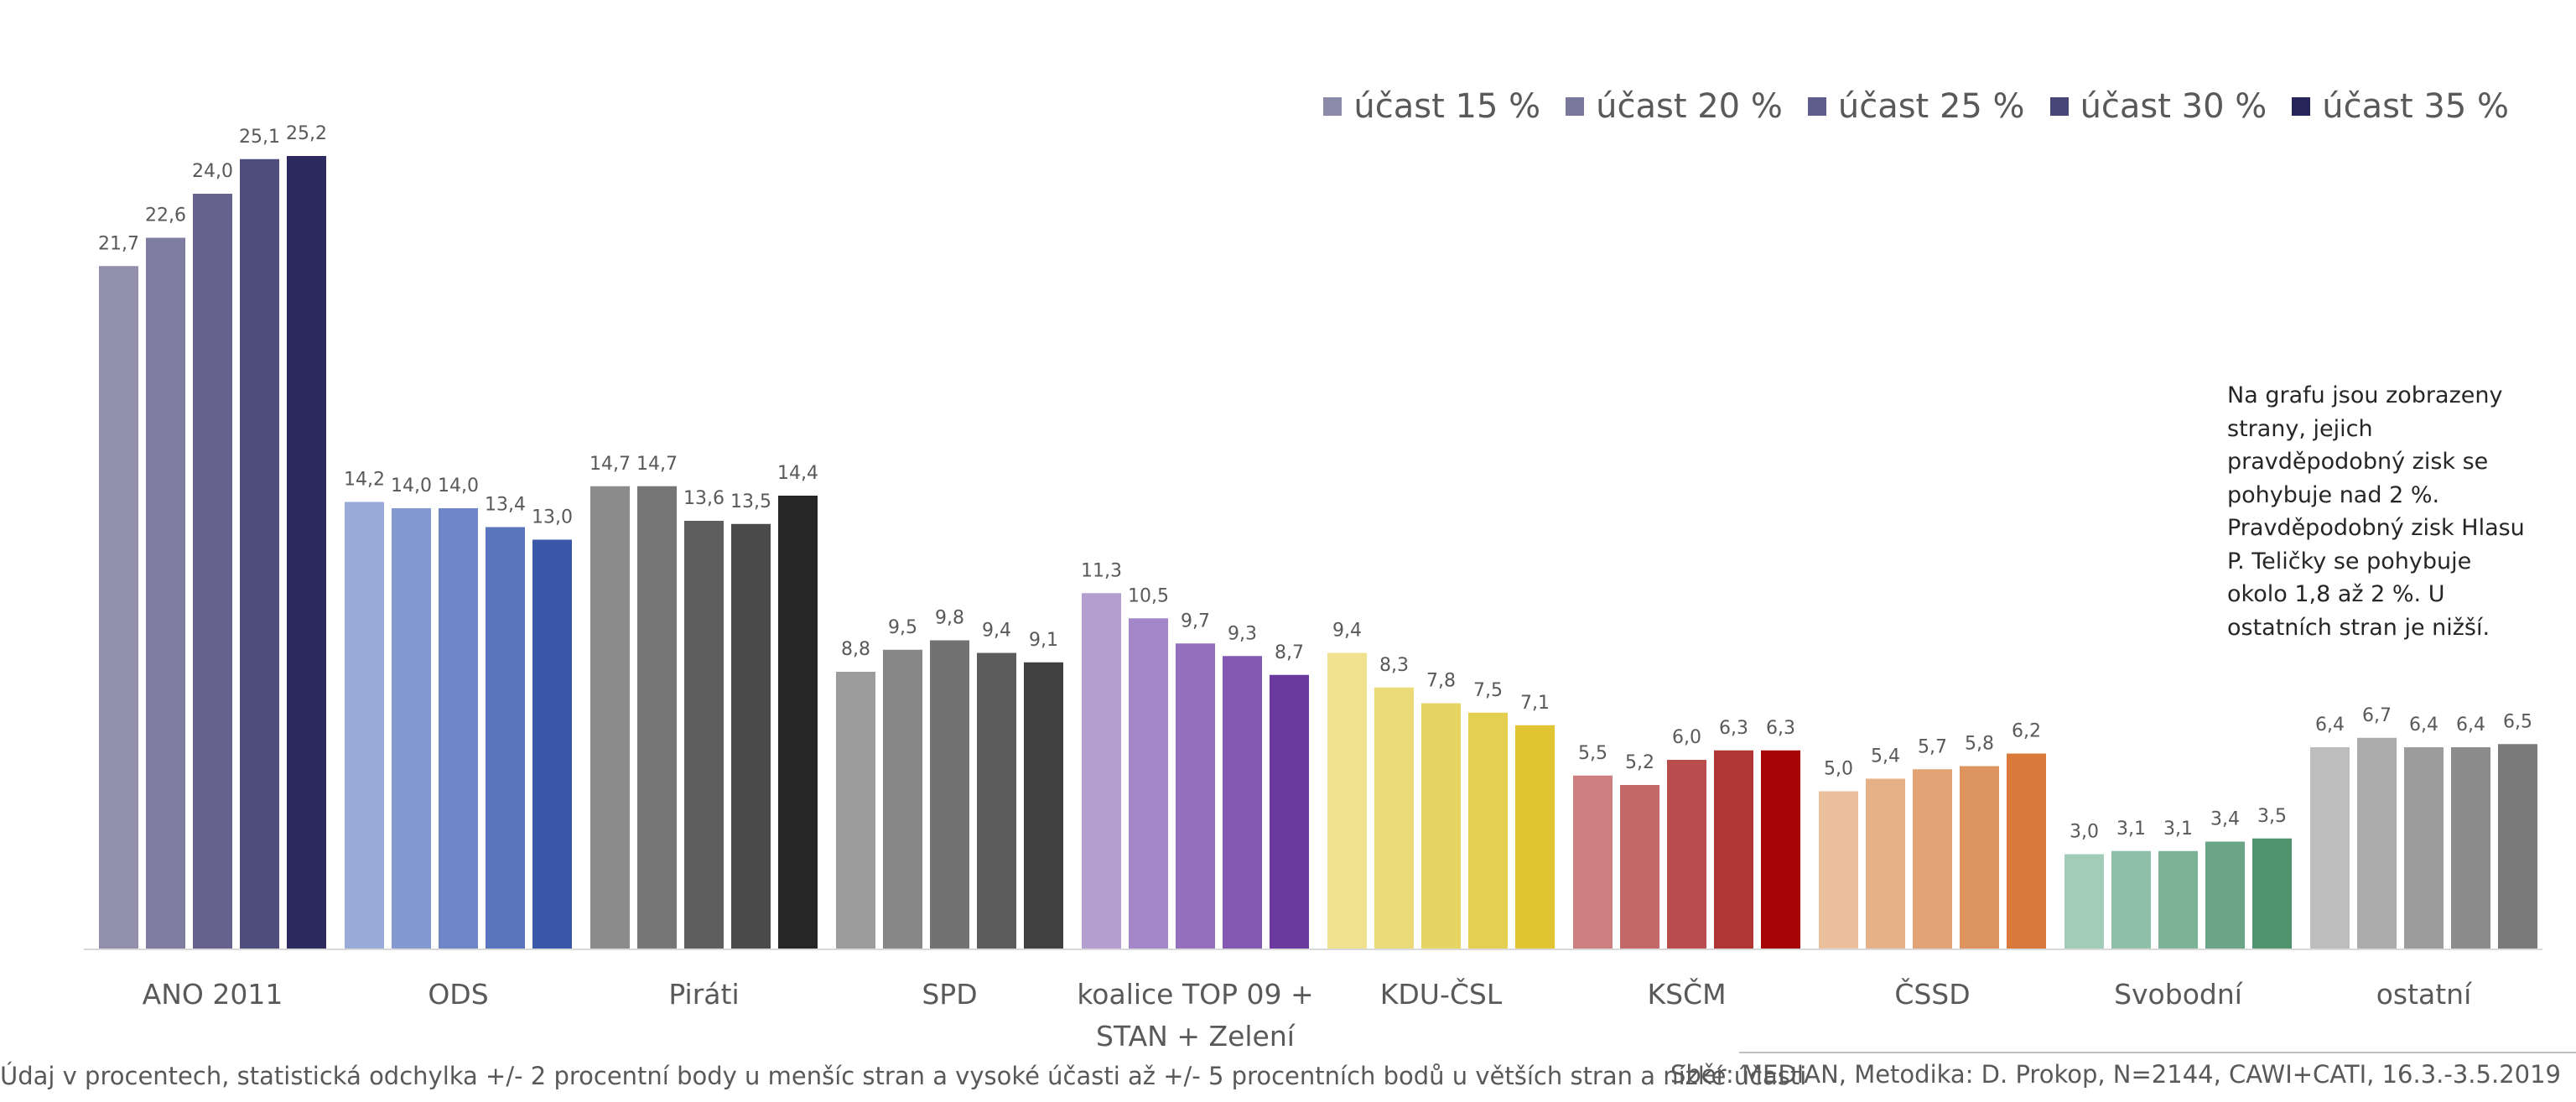 The height and width of the screenshot is (1102, 2576). What do you see at coordinates (1441, 994) in the screenshot?
I see `category-label: KDU-ČSL` at bounding box center [1441, 994].